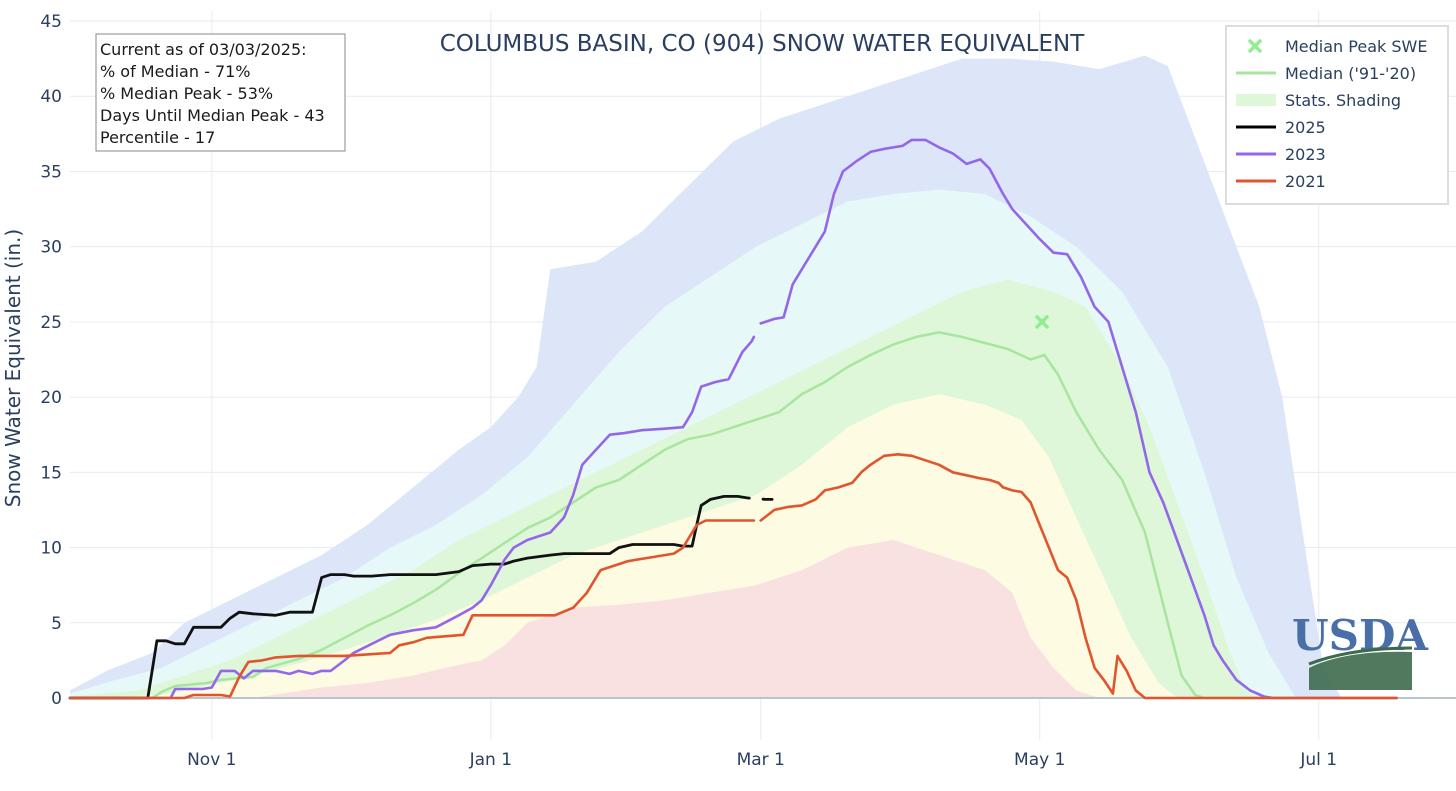 This screenshot has height=791, width=1456. Describe the element at coordinates (51, 473) in the screenshot. I see `y-tick-label: 15` at that location.